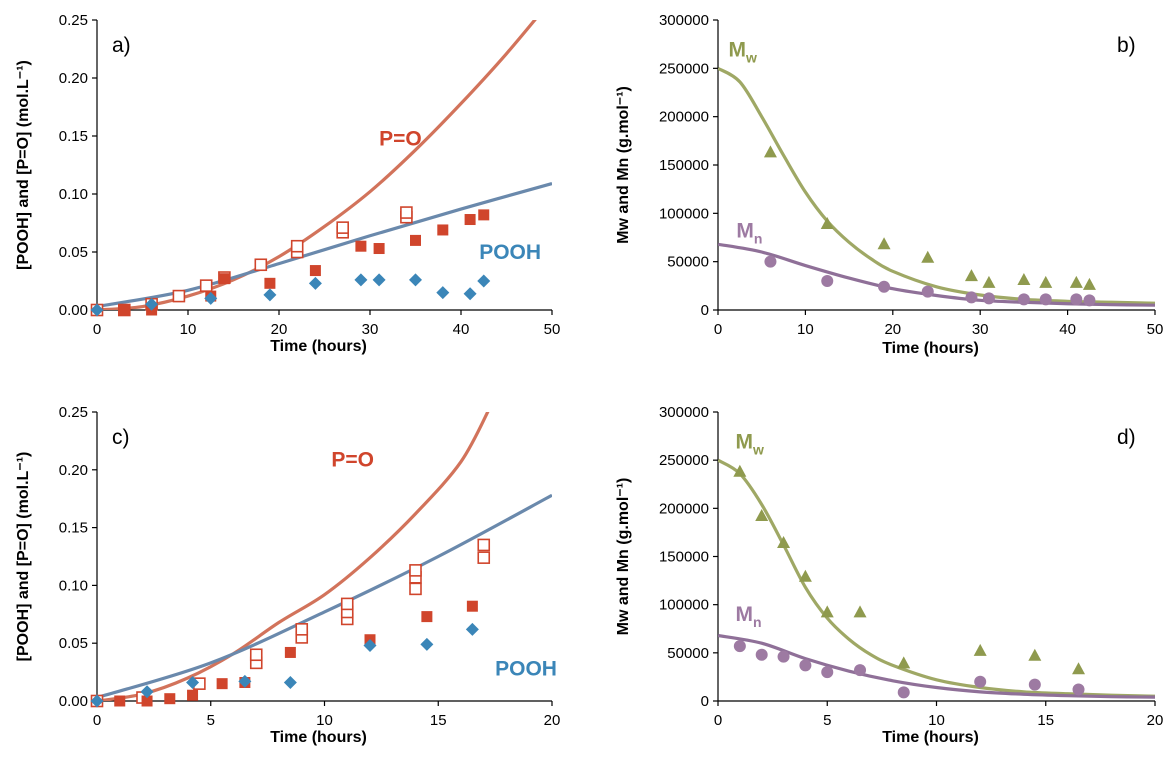  Describe the element at coordinates (737, 50) in the screenshot. I see `annotation-text: M` at that location.